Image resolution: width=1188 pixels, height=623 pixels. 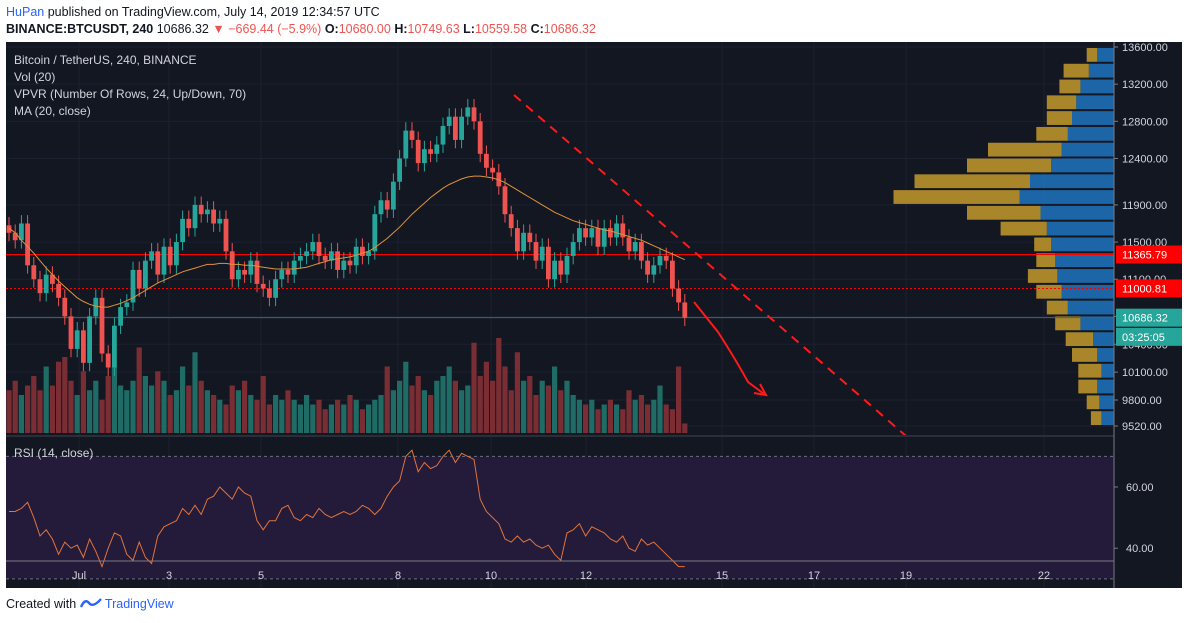 I want to click on forecast-arrow, so click(x=729, y=348).